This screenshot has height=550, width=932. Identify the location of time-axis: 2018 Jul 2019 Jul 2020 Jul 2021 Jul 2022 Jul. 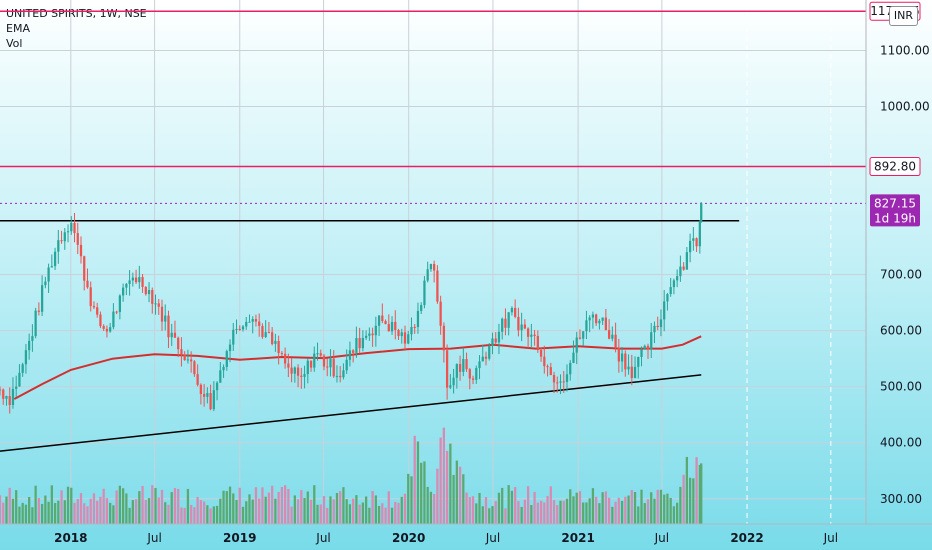
(466, 534).